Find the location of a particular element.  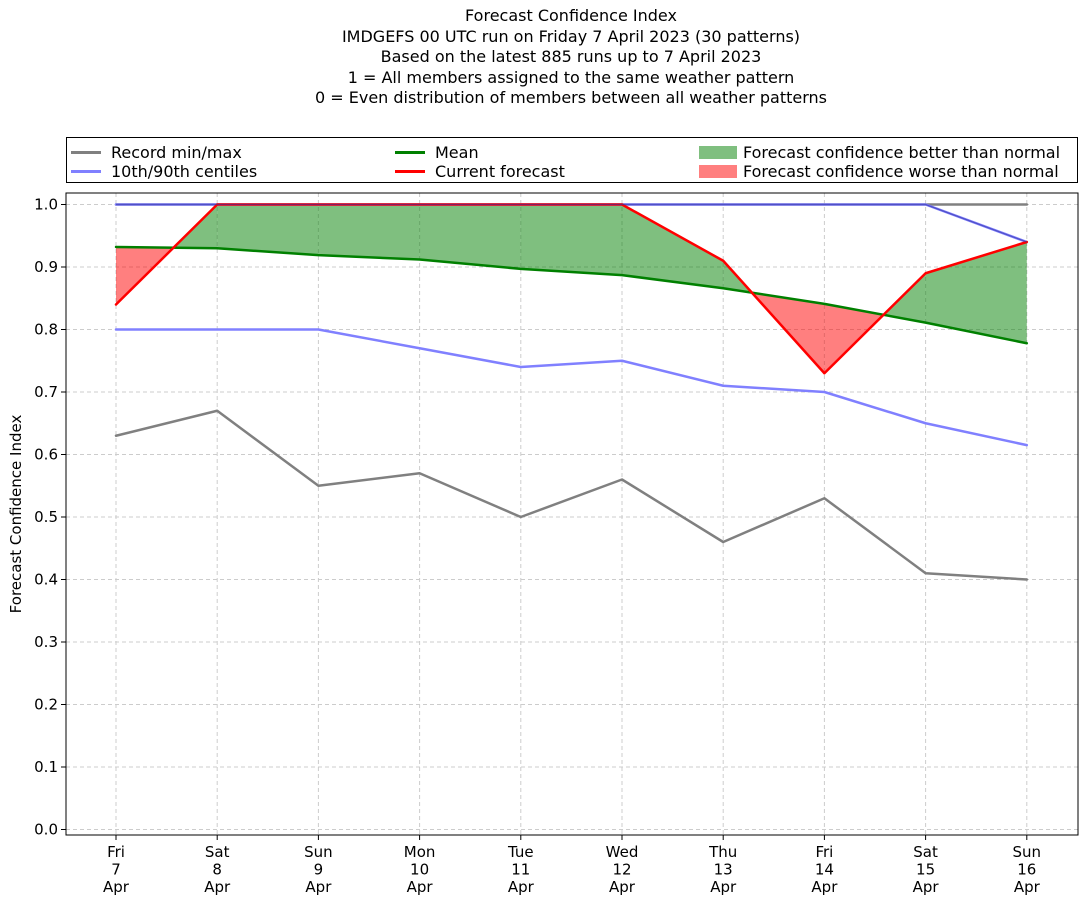

legend-item-better: Forecast confidence better than normal is located at coordinates (880, 152).